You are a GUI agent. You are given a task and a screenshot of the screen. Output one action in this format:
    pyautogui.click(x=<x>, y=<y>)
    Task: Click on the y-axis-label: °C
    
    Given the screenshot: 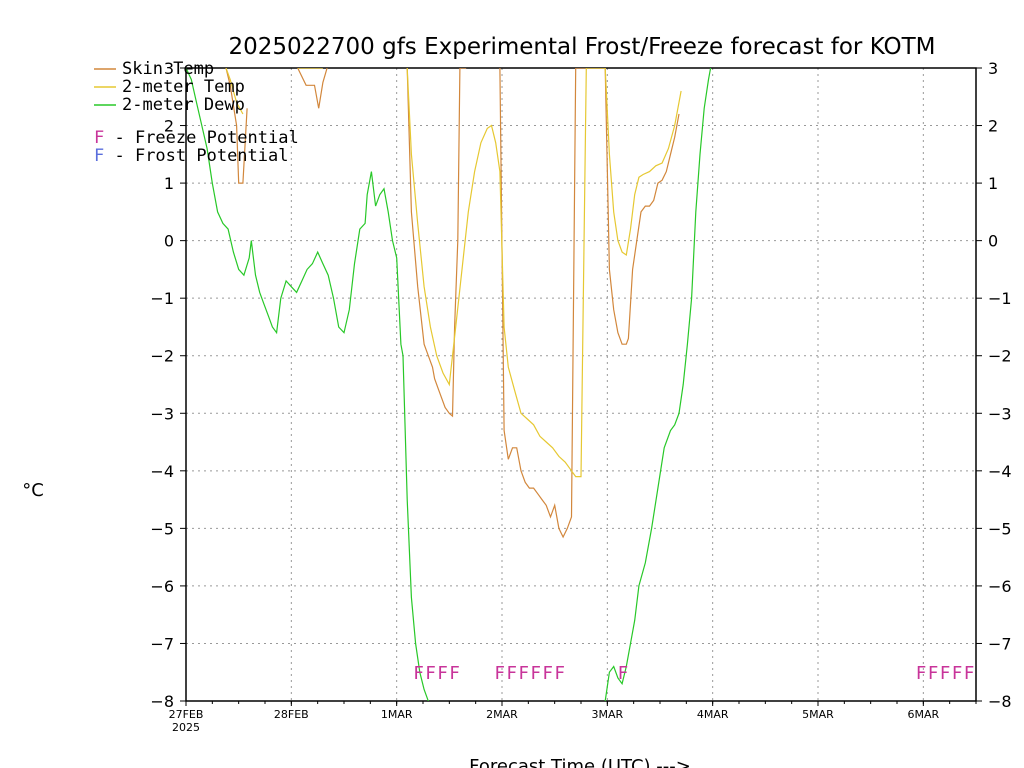 What is the action you would take?
    pyautogui.click(x=33, y=490)
    